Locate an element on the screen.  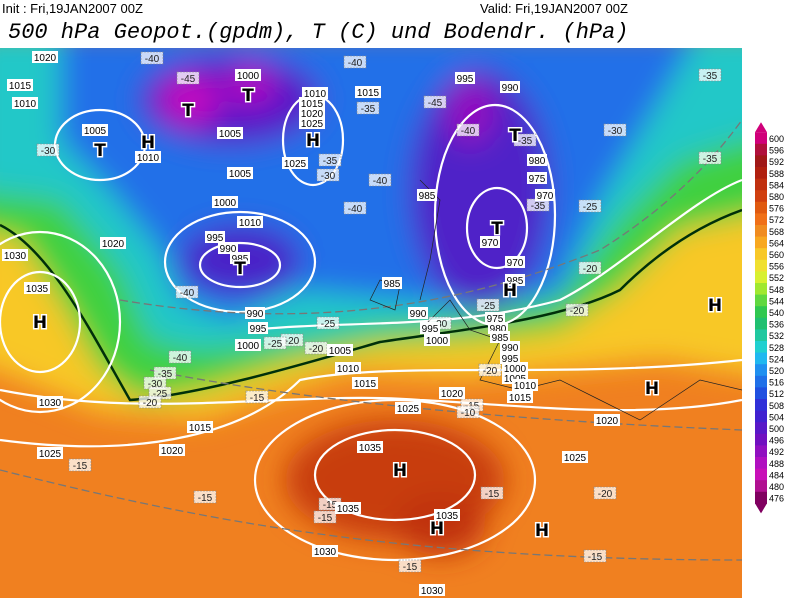
colorbar-label: 596 is located at coordinates (776, 151).